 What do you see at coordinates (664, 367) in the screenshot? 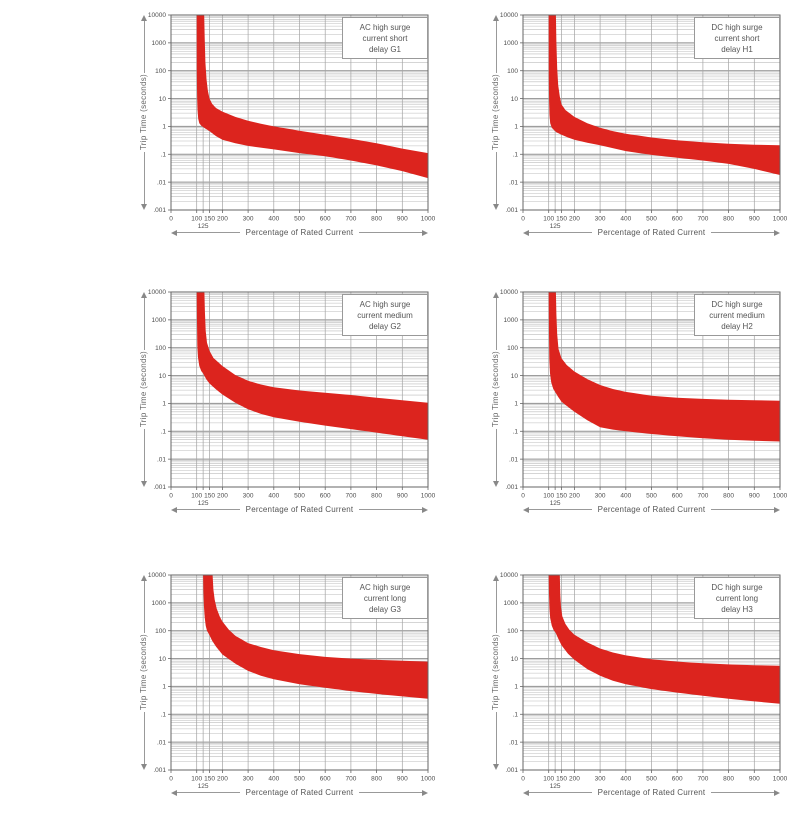
I see `trip-time-band-h2` at bounding box center [664, 367].